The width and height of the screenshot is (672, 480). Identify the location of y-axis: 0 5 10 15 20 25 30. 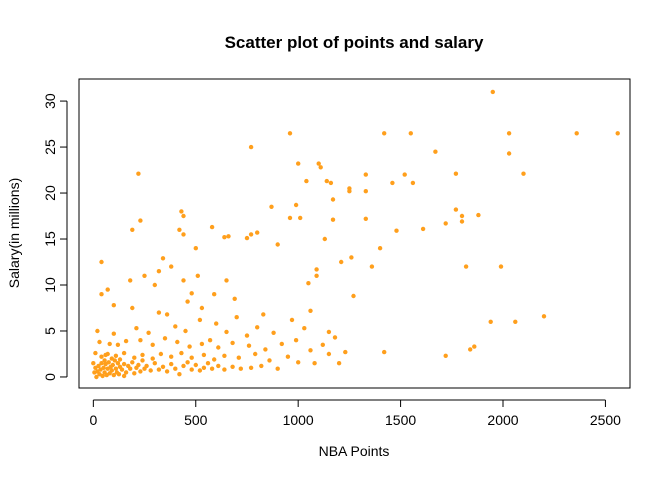
(55, 237).